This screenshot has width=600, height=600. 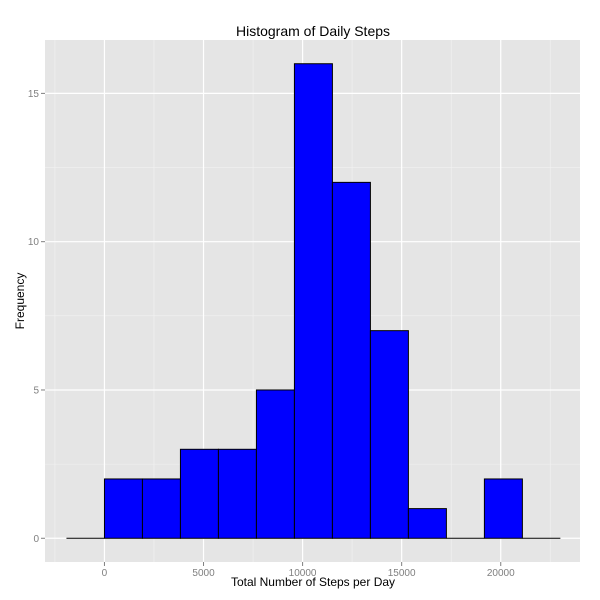 What do you see at coordinates (36, 390) in the screenshot?
I see `y-tick-label: 5` at bounding box center [36, 390].